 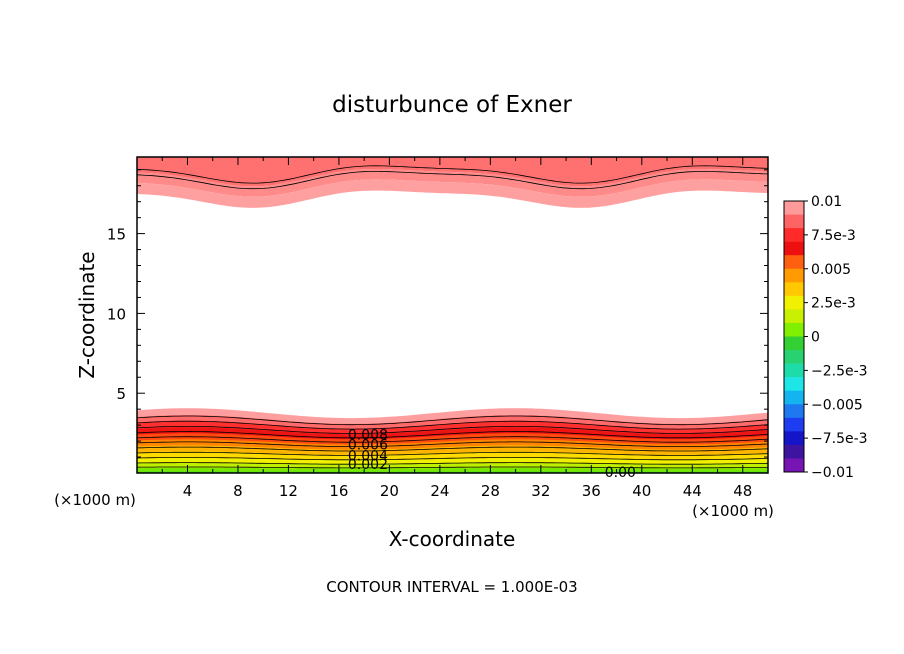 I want to click on contour-label: 0.002, so click(x=368, y=465).